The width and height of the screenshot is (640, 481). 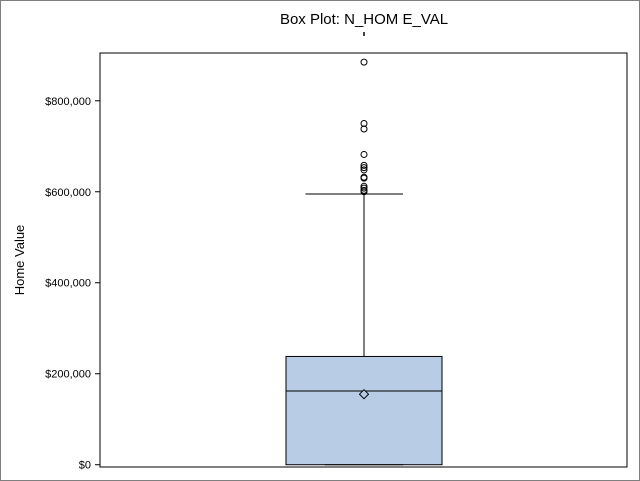 I want to click on mean-marker, so click(x=364, y=394).